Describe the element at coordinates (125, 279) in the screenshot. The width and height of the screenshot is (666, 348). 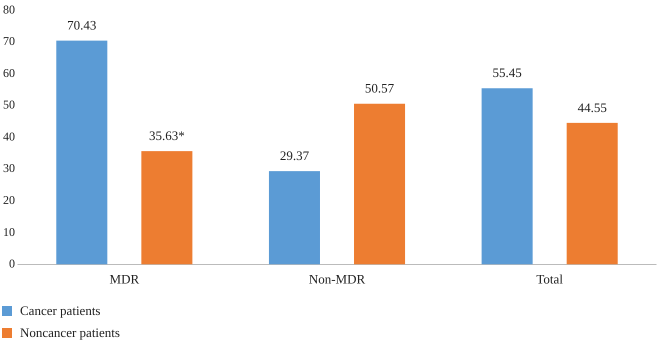
I see `x-tick-label: MDR` at that location.